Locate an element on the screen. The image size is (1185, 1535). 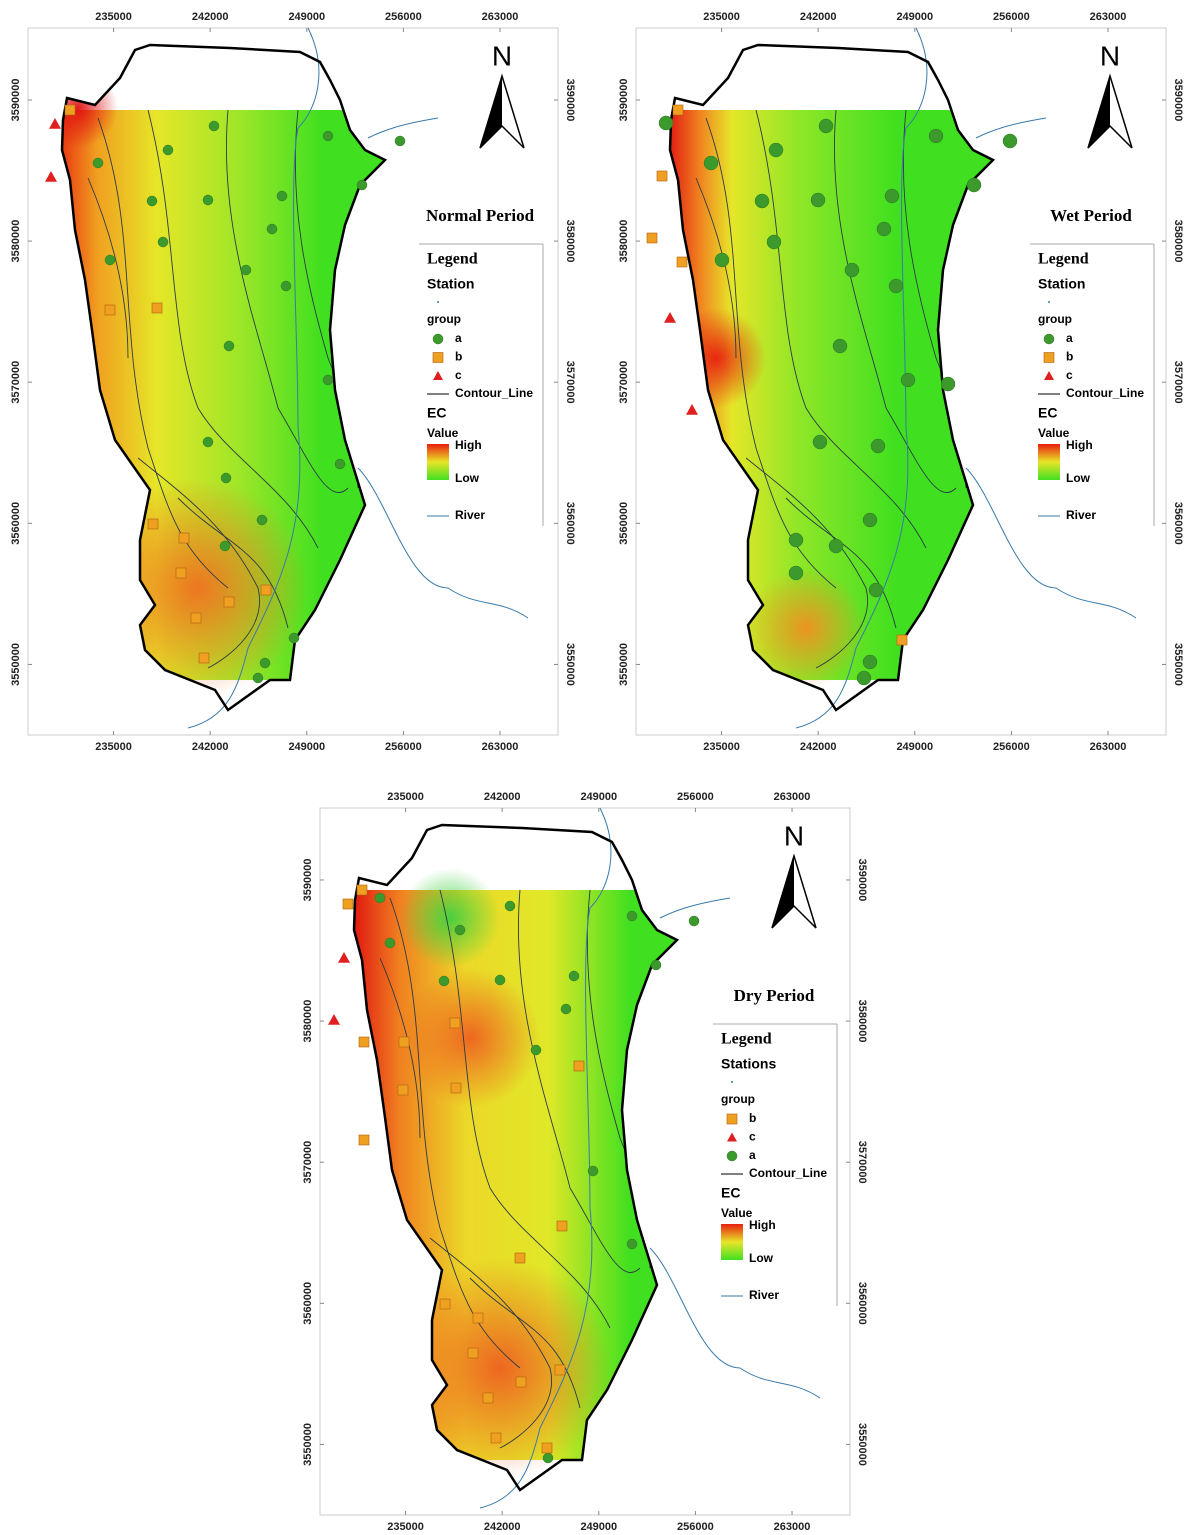
map-title: Dry Period is located at coordinates (774, 995).